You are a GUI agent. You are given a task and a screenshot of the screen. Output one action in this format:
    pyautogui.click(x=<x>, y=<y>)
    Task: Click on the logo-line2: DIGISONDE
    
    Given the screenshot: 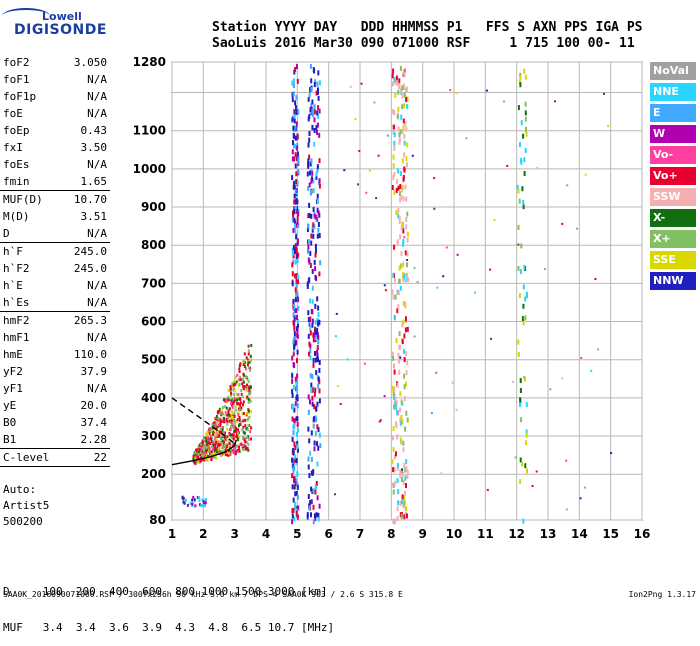 What is the action you would take?
    pyautogui.click(x=60, y=30)
    